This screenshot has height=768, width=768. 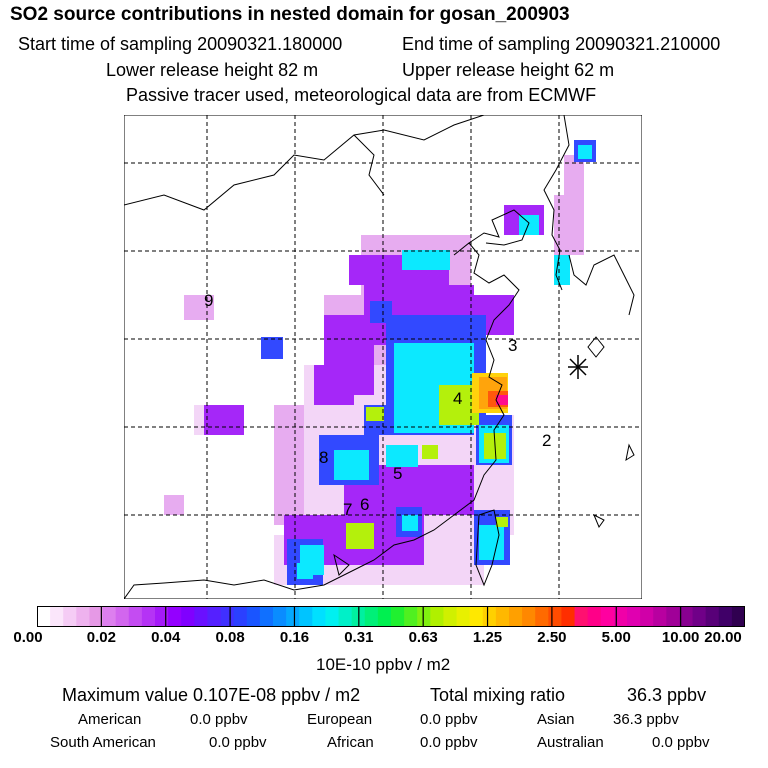 I want to click on region-label-8: 8, so click(x=323, y=457).